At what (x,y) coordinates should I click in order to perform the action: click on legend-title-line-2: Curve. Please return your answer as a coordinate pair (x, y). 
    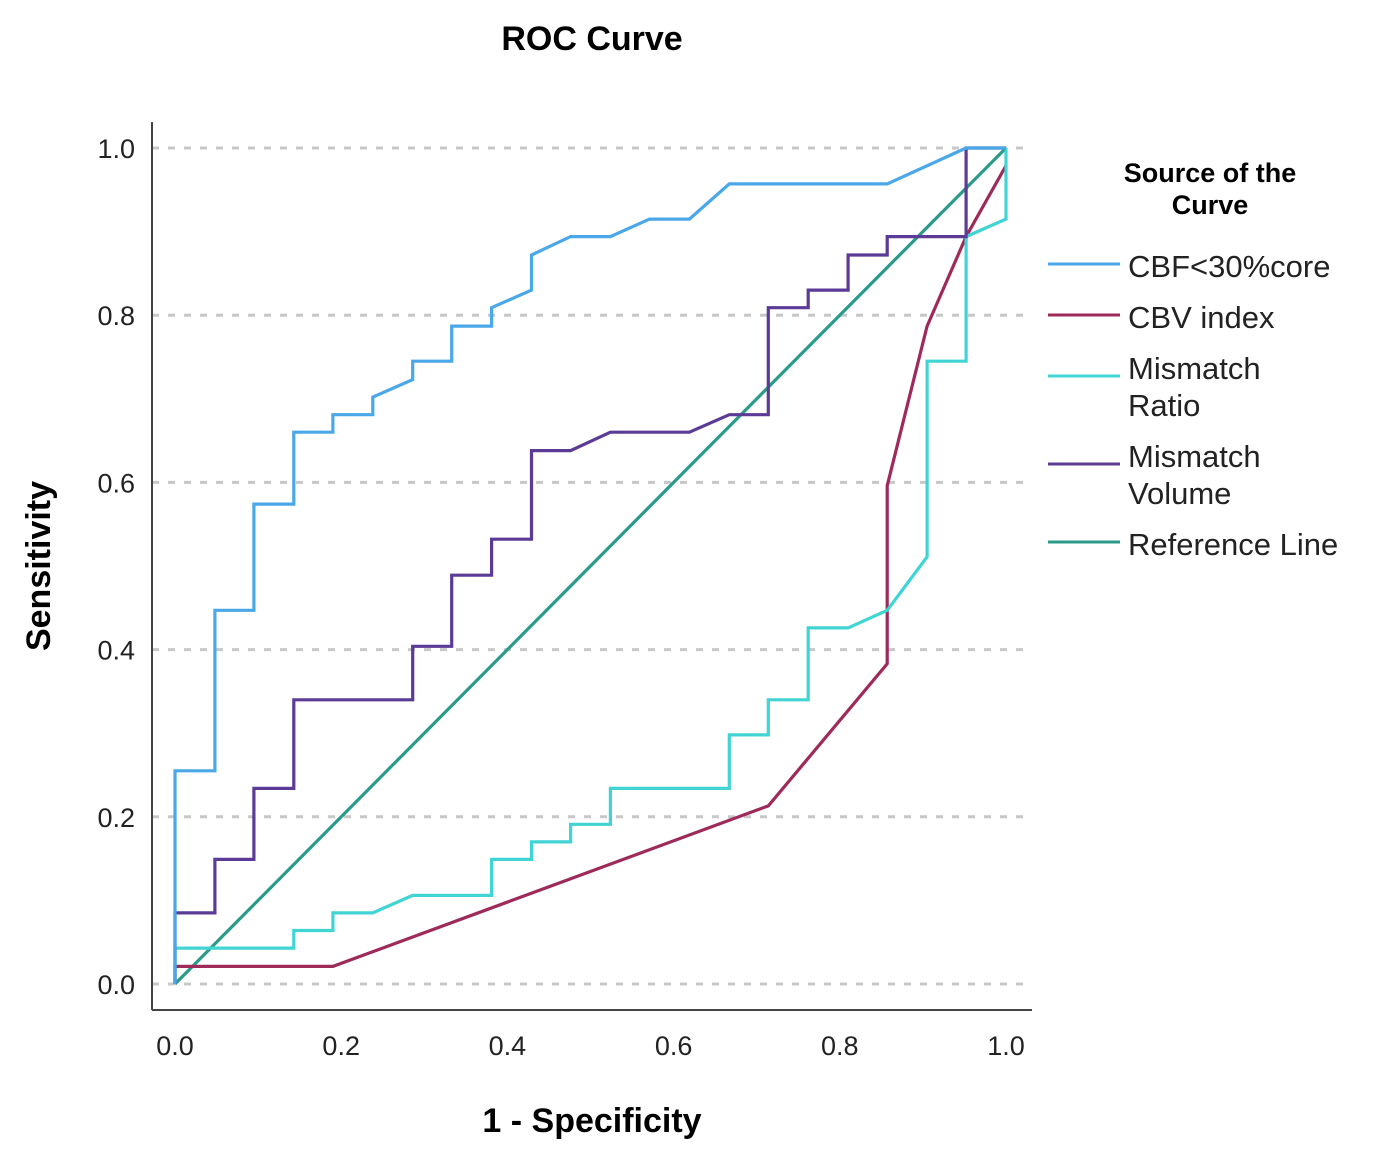
    Looking at the image, I should click on (1210, 205).